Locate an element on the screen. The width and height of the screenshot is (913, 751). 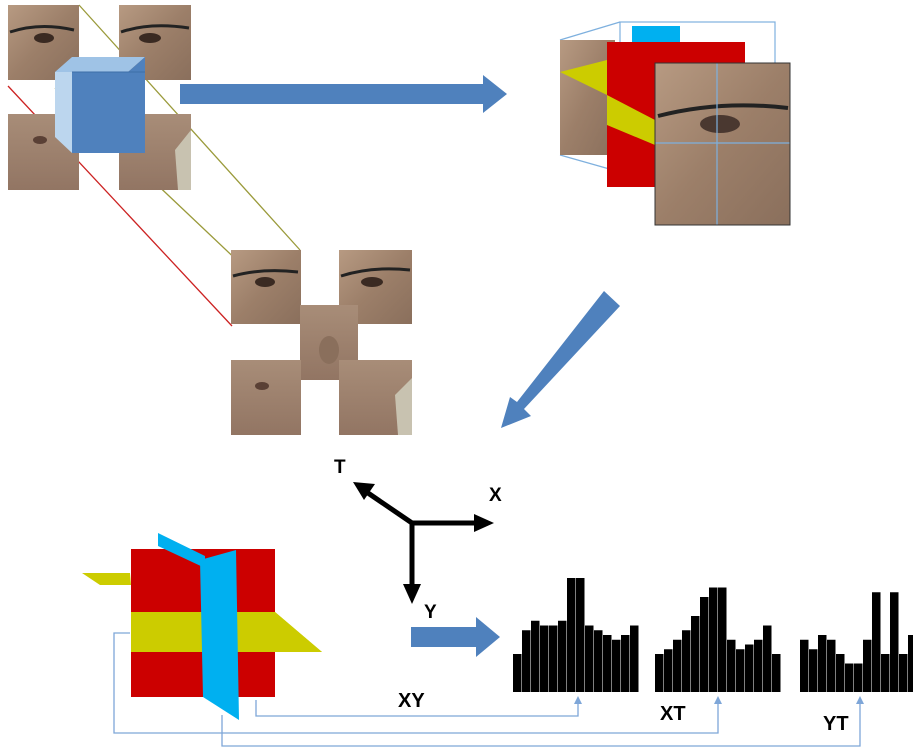
histogram-label: YT is located at coordinates (836, 724).